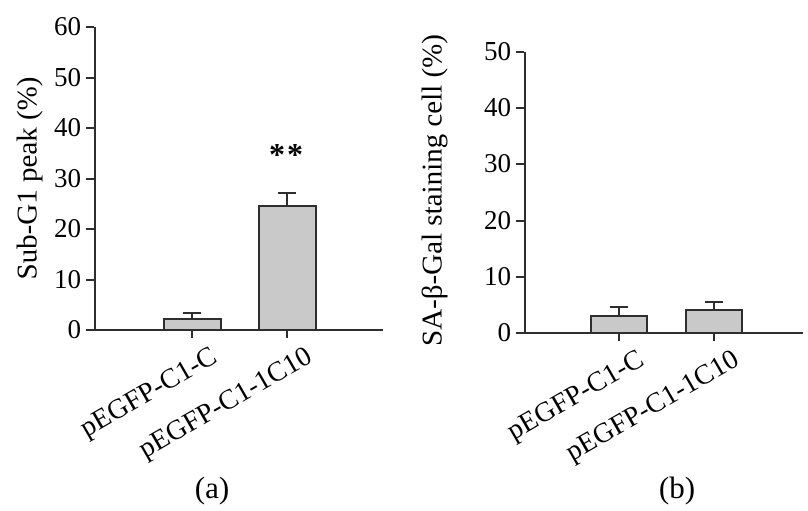 The width and height of the screenshot is (808, 511). What do you see at coordinates (212, 487) in the screenshot?
I see `panel-caption: (a)` at bounding box center [212, 487].